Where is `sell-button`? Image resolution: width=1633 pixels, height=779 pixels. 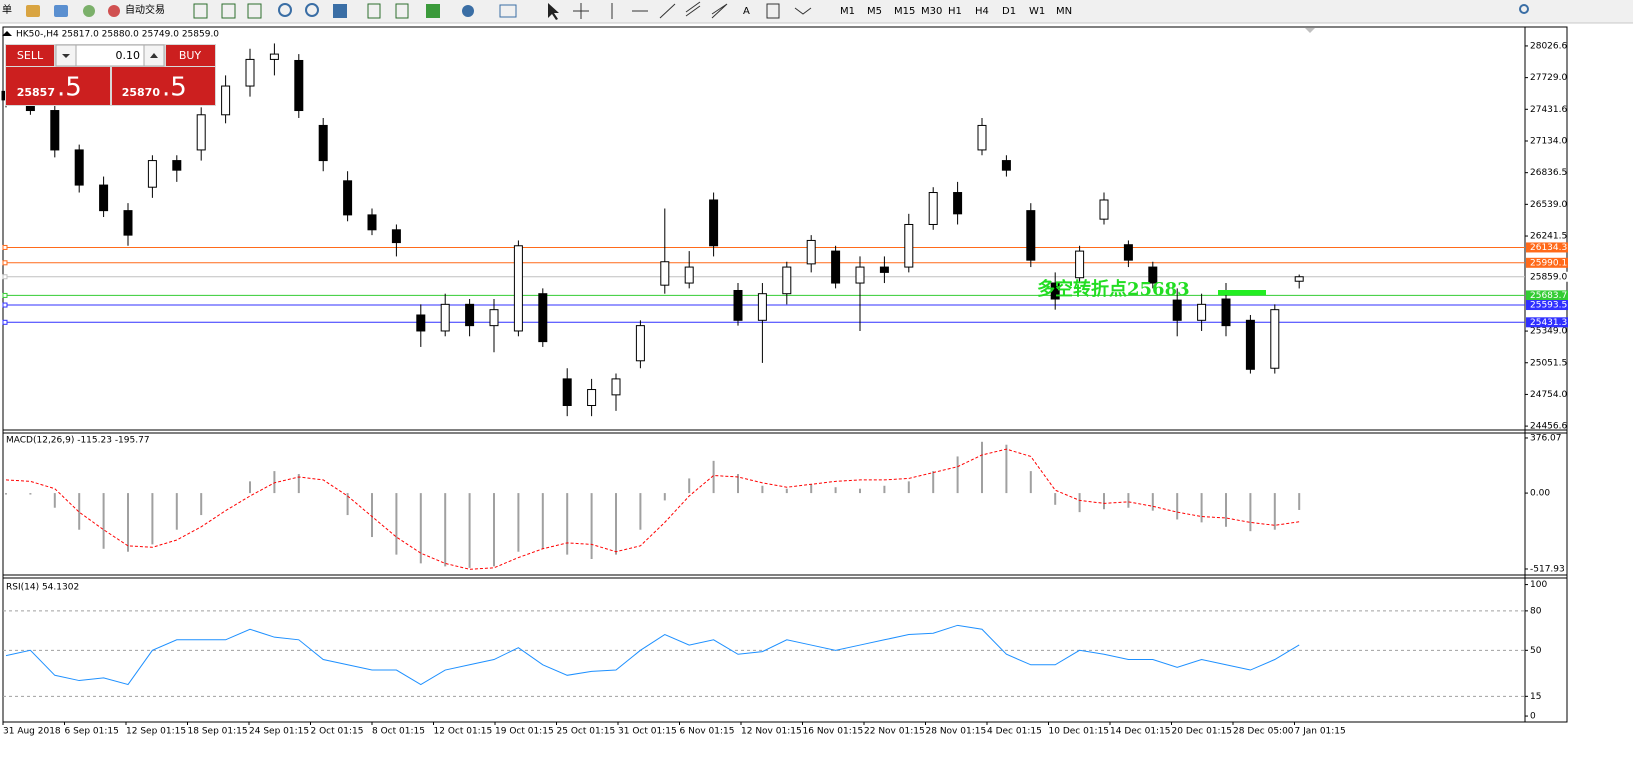 sell-button is located at coordinates (30, 55).